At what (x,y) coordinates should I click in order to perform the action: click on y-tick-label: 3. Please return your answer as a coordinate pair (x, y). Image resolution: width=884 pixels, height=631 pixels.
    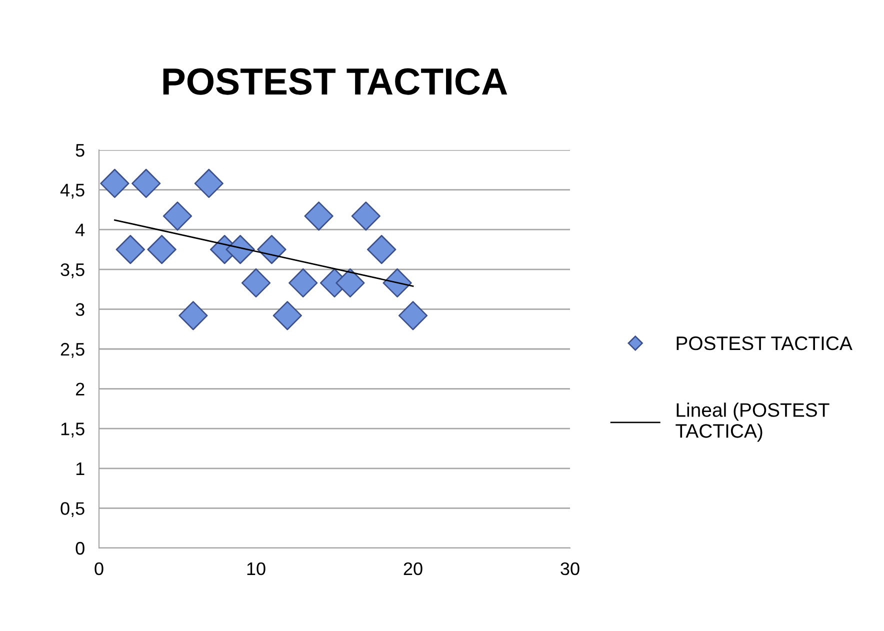
    Looking at the image, I should click on (80, 309).